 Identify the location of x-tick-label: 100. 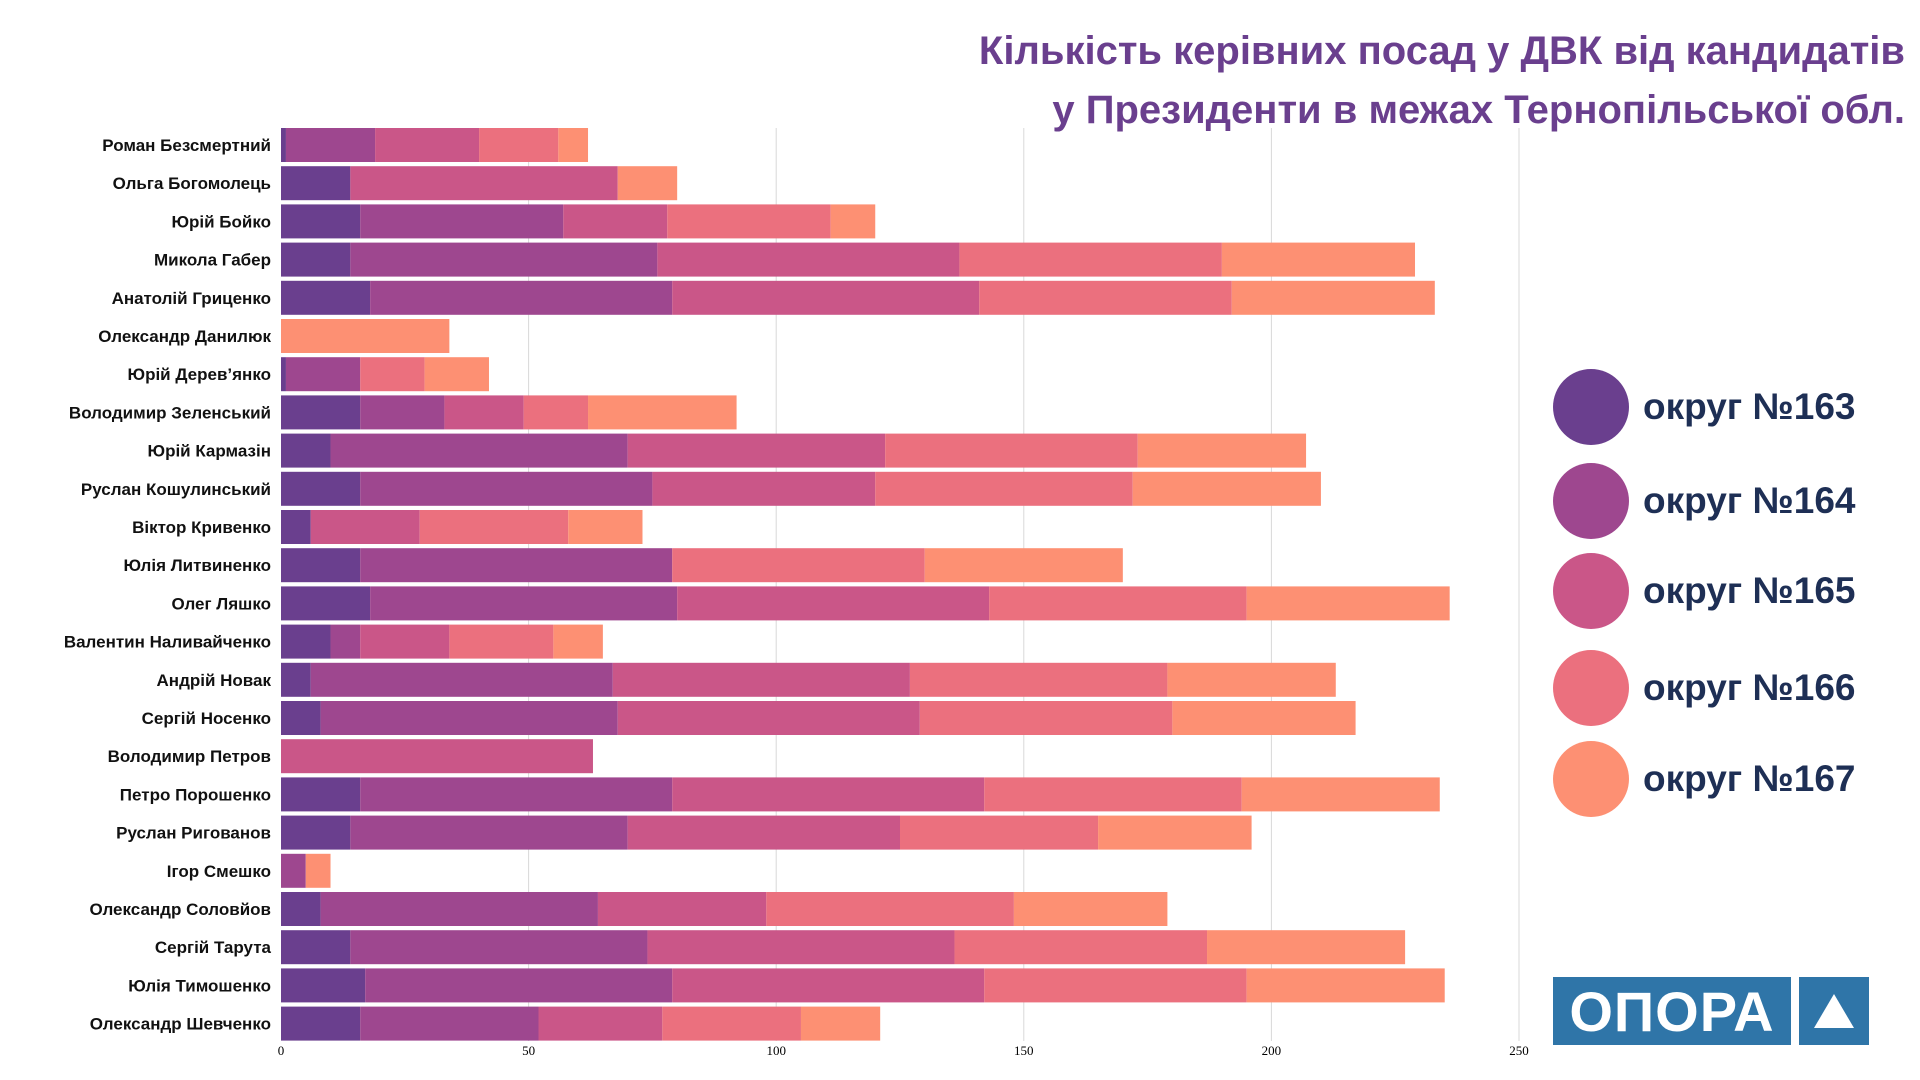
(776, 1050).